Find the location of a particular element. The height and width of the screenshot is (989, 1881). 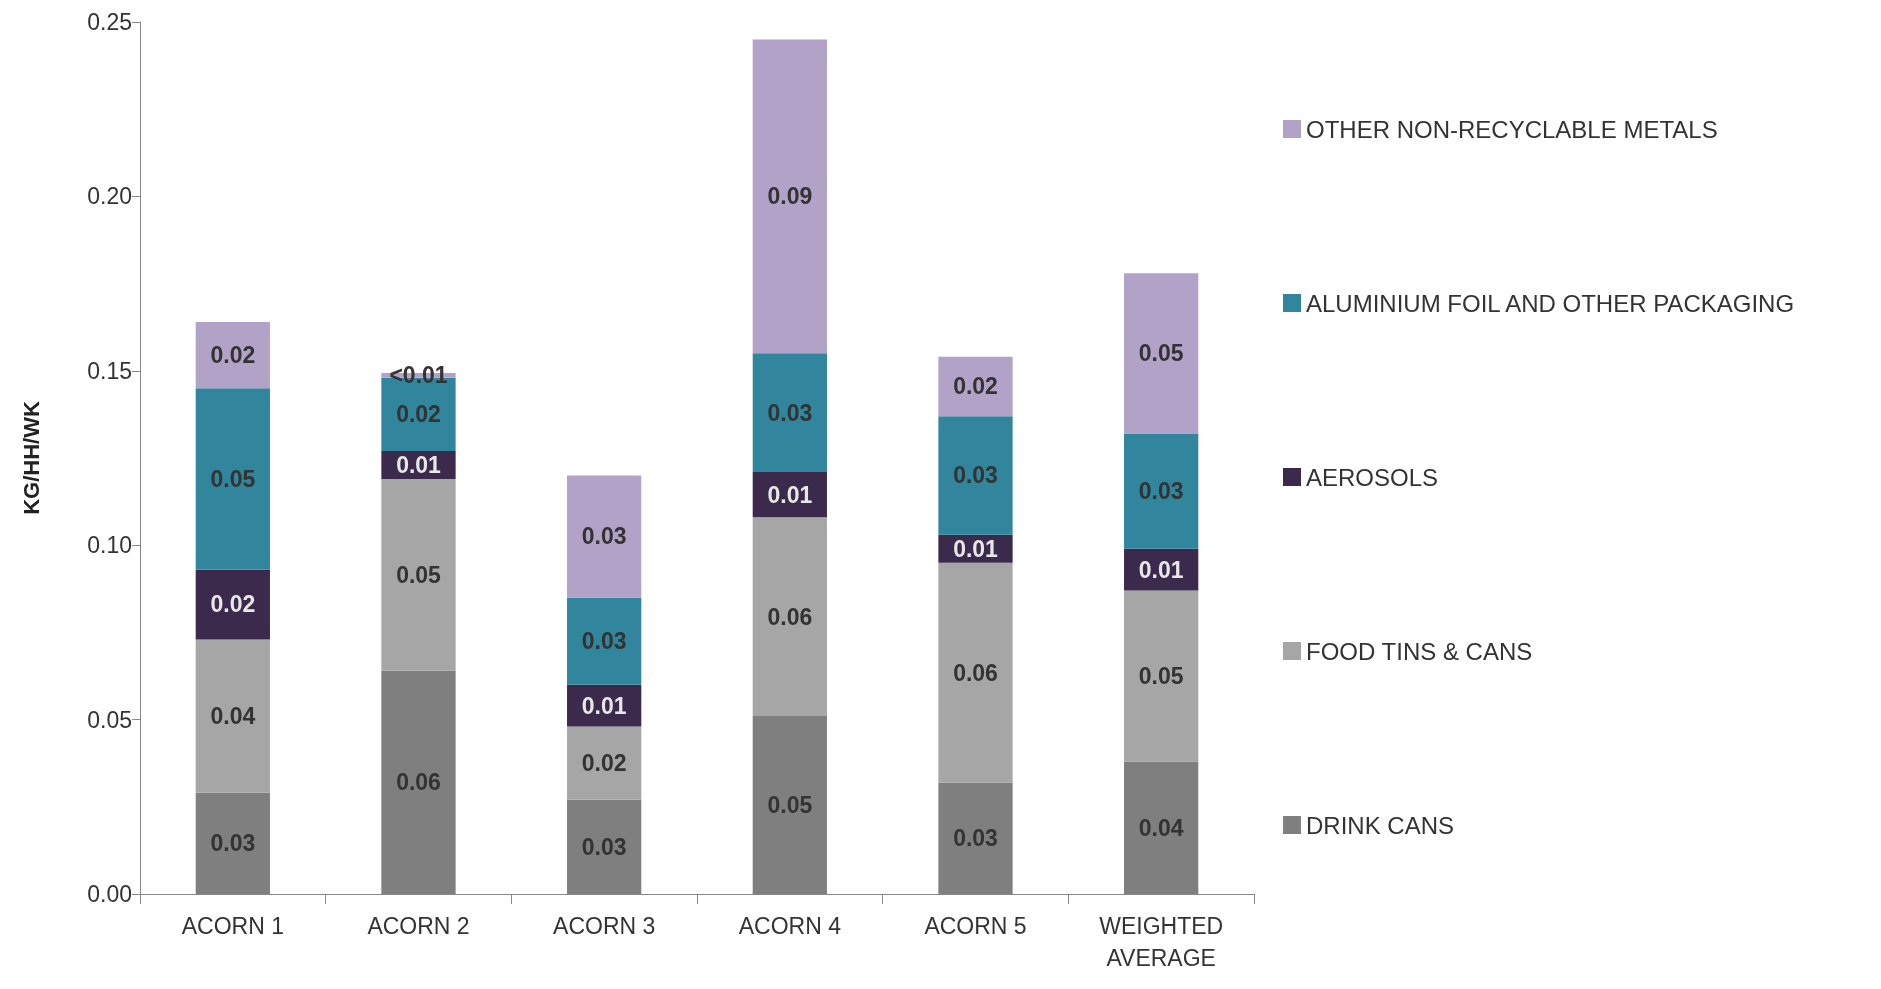

y-tick-label: 0.00 is located at coordinates (109, 894).